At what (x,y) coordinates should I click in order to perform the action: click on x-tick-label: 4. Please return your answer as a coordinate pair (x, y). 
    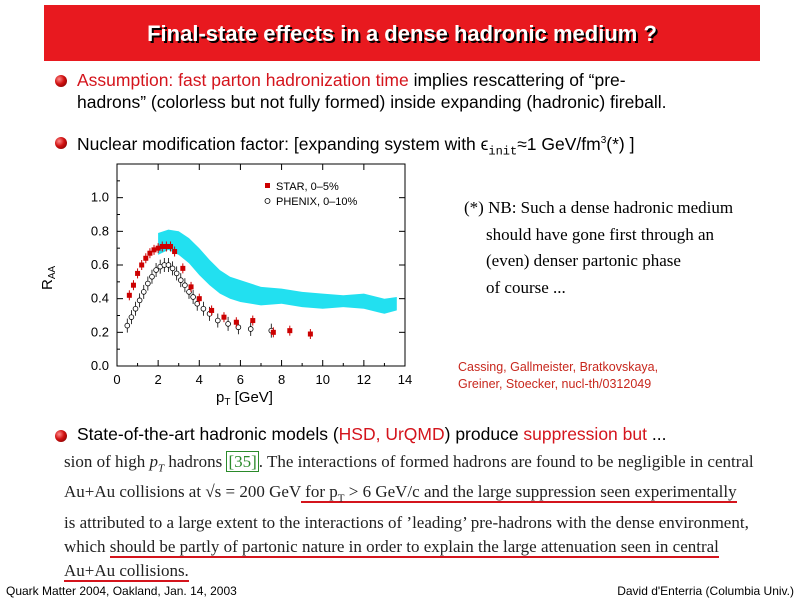
    Looking at the image, I should click on (199, 379).